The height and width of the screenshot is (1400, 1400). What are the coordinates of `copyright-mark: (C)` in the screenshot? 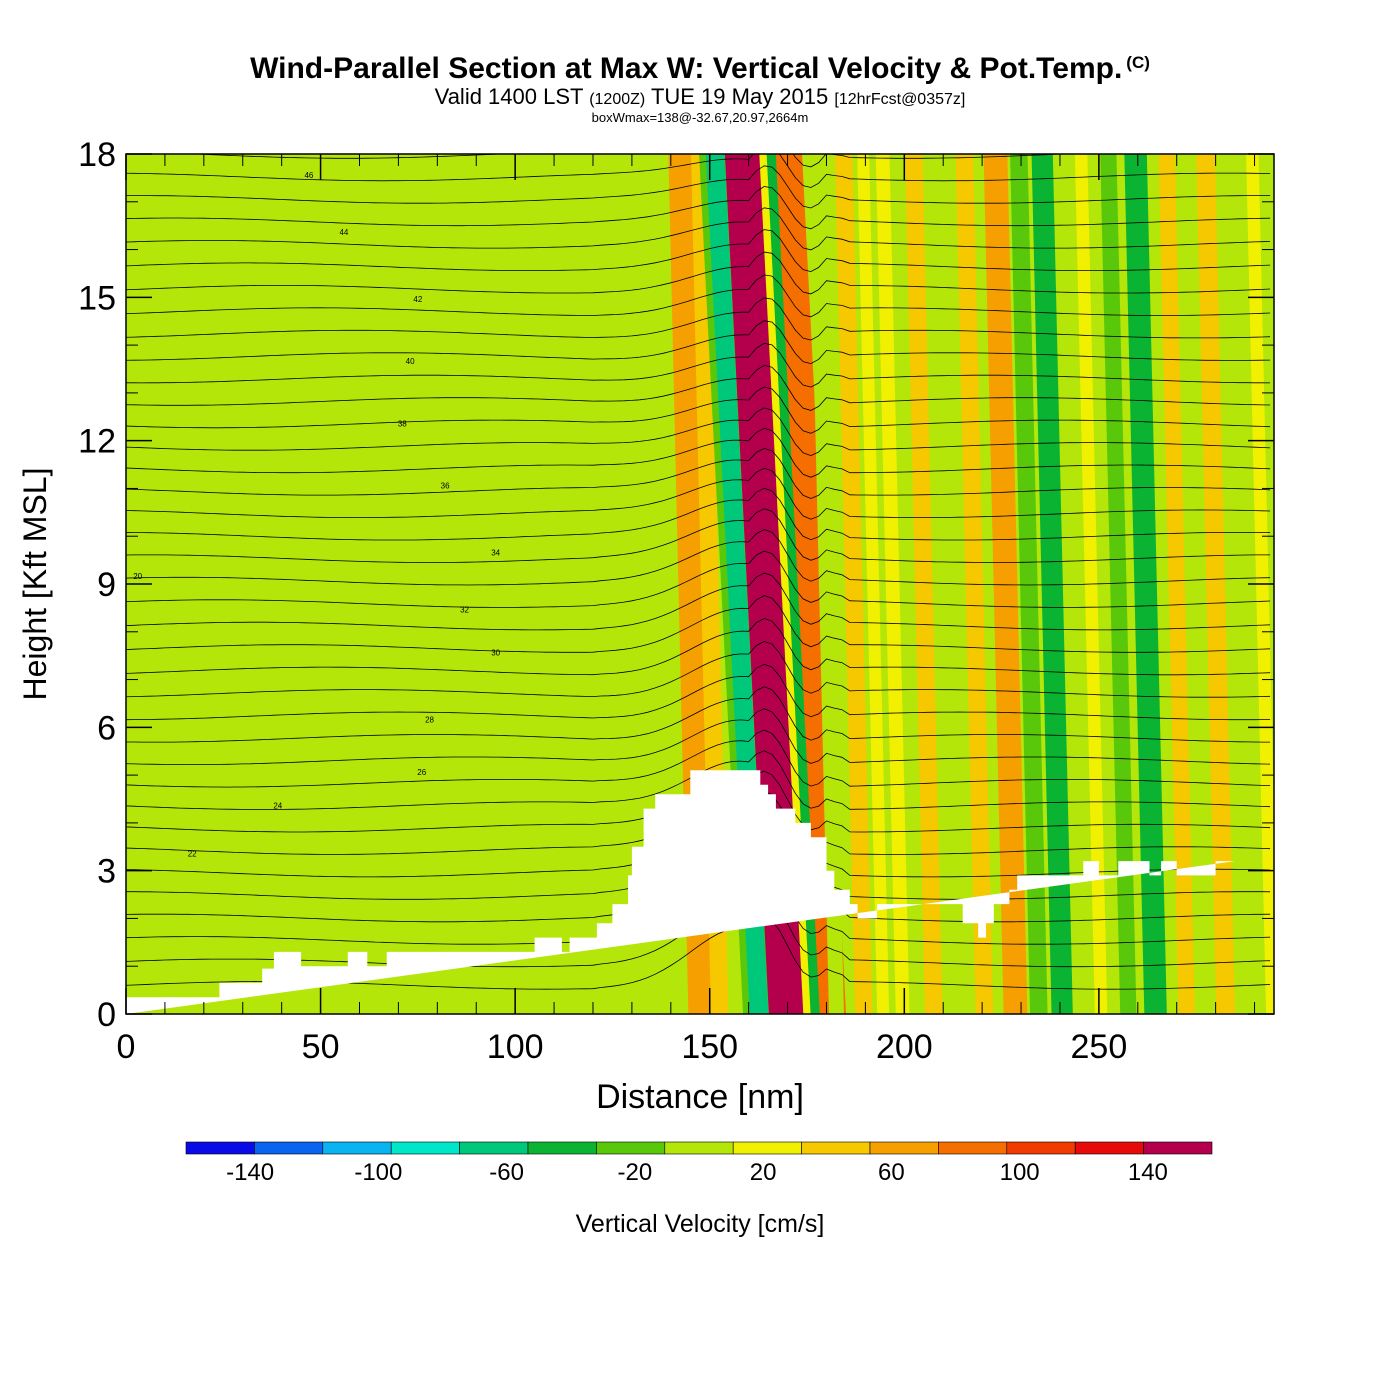 It's located at (1138, 62).